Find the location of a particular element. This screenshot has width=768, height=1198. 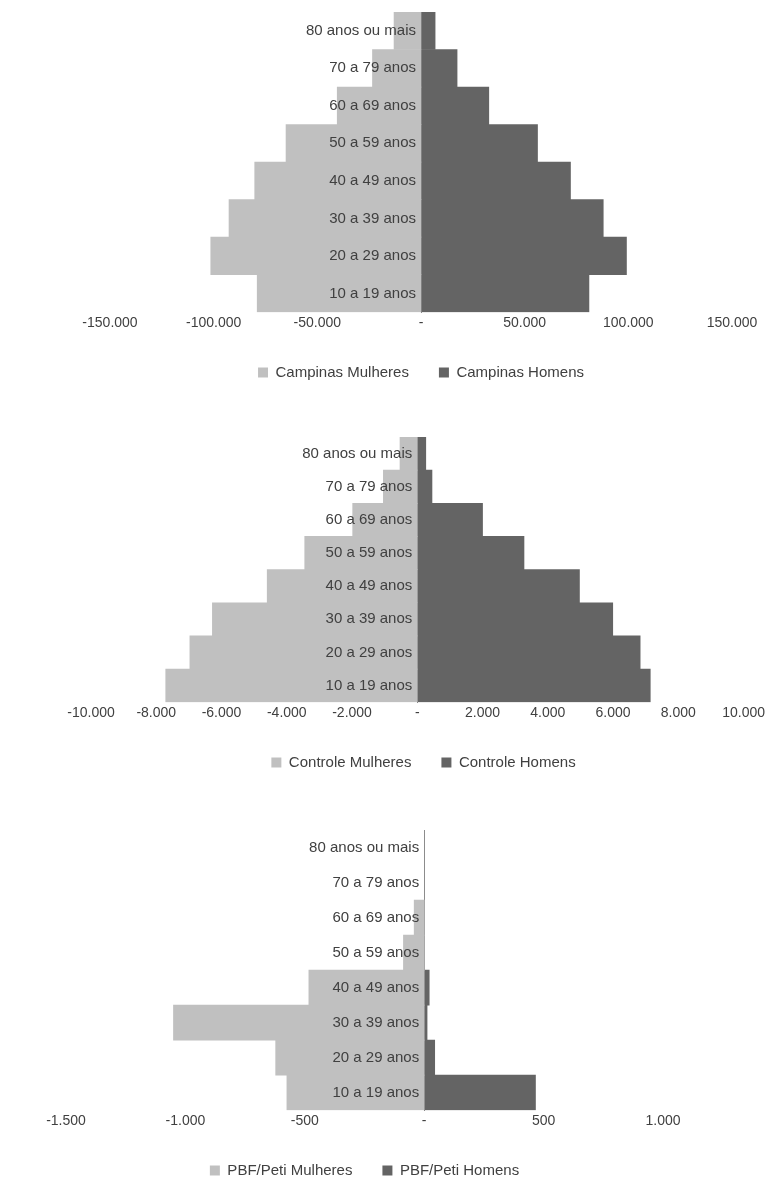

x-tick-label: -1.500 is located at coordinates (66, 1120).